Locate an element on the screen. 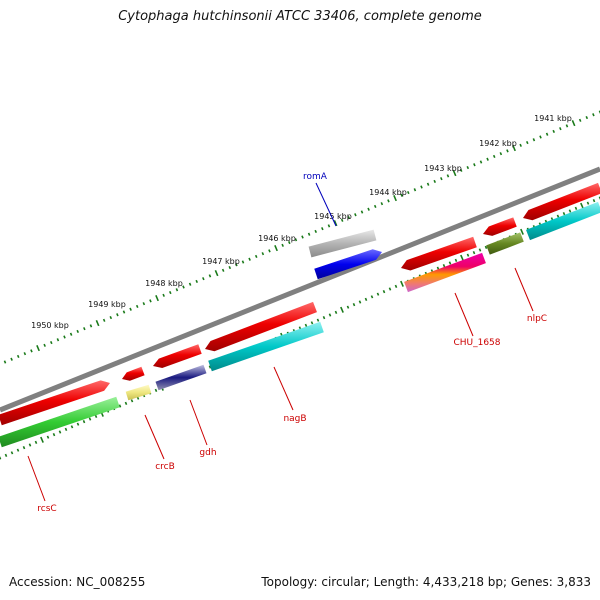 This screenshot has width=600, height=600. tick-label: 1943 kbp is located at coordinates (443, 168).